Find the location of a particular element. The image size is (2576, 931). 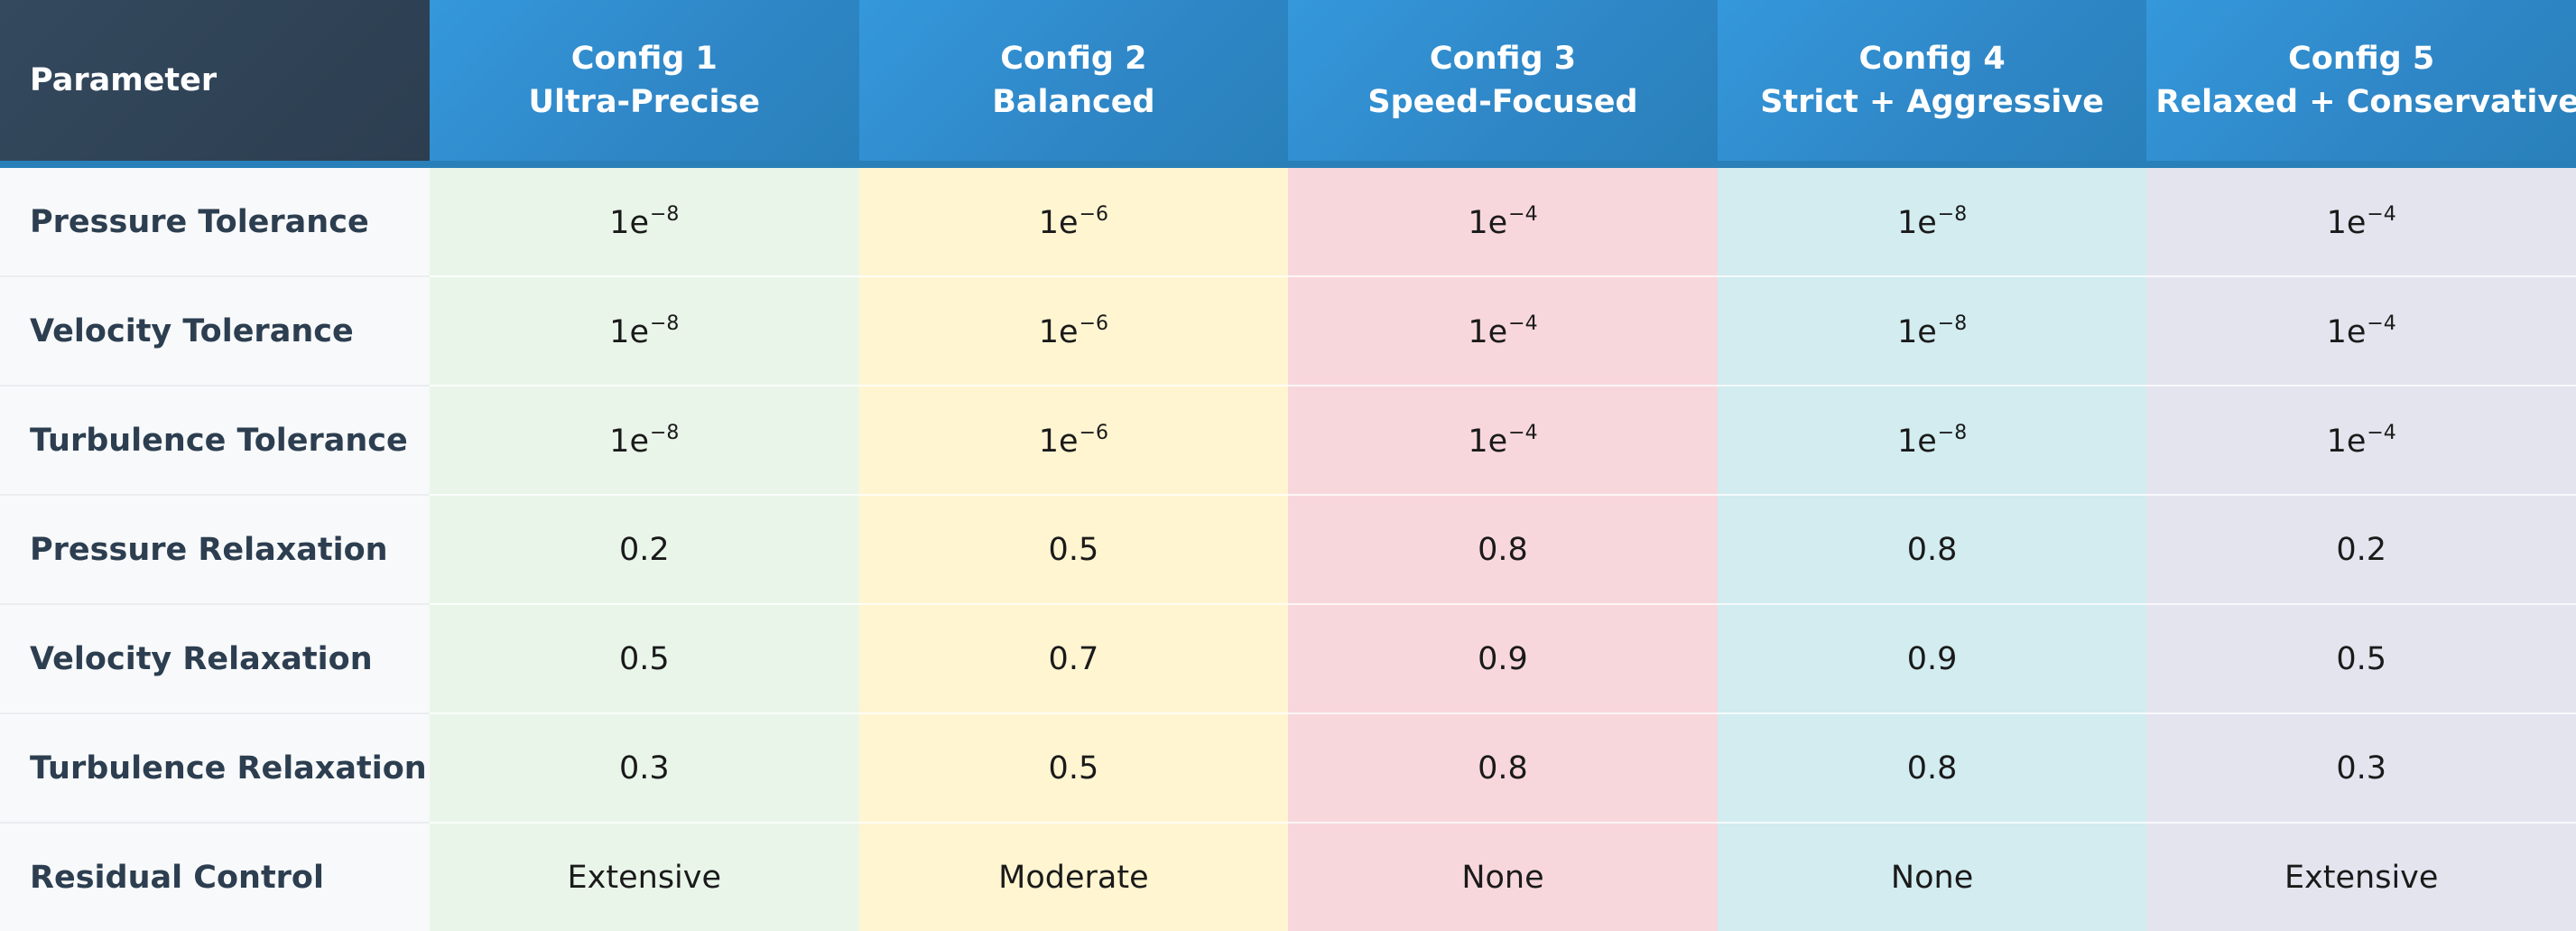

value-text: Moderate is located at coordinates (1073, 877).